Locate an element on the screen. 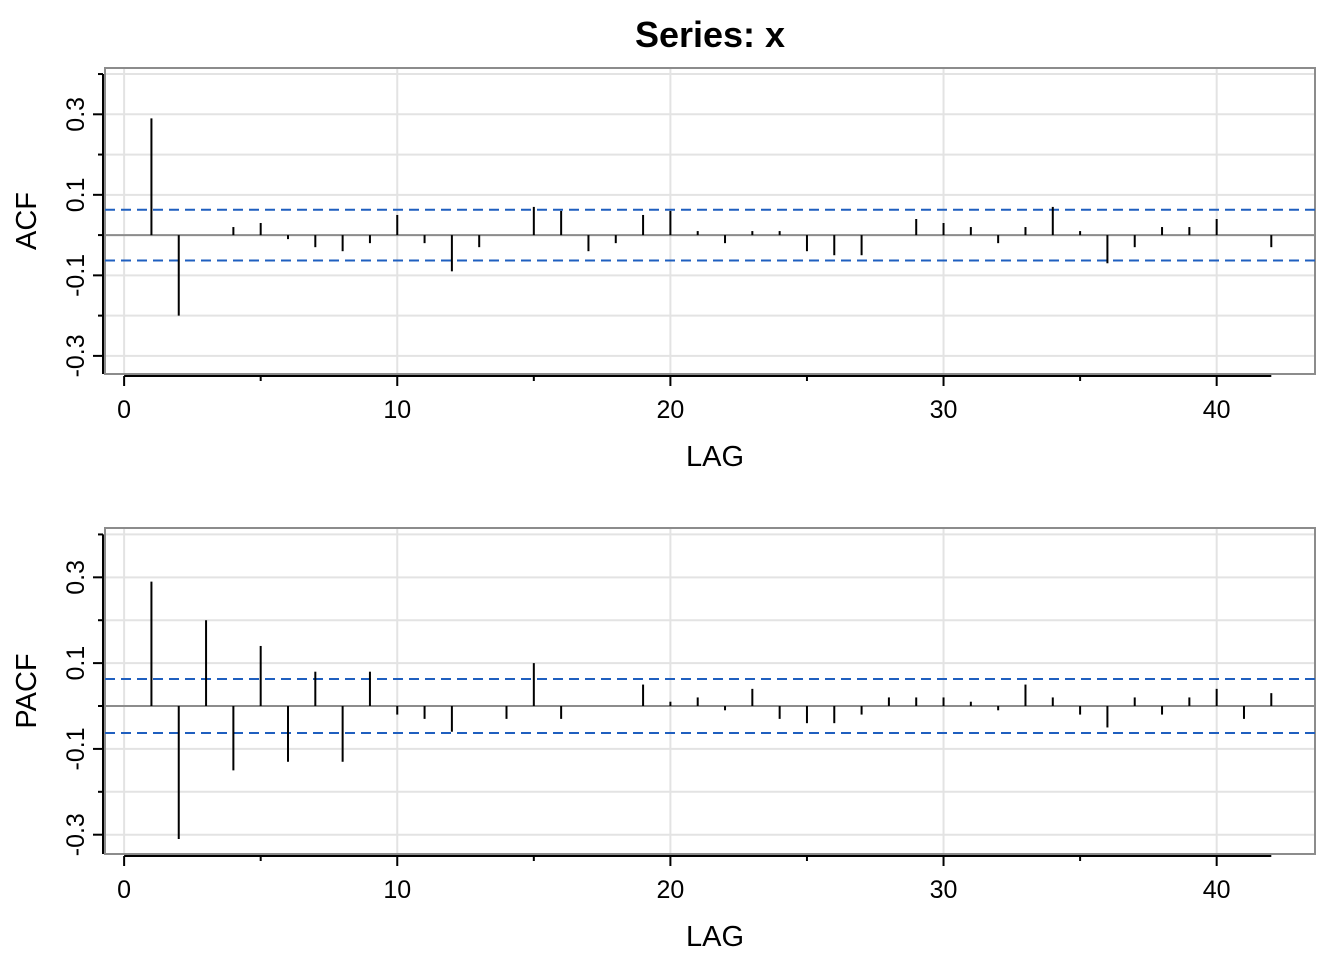 This screenshot has width=1344, height=960. y-axis-label: PACF is located at coordinates (27, 690).